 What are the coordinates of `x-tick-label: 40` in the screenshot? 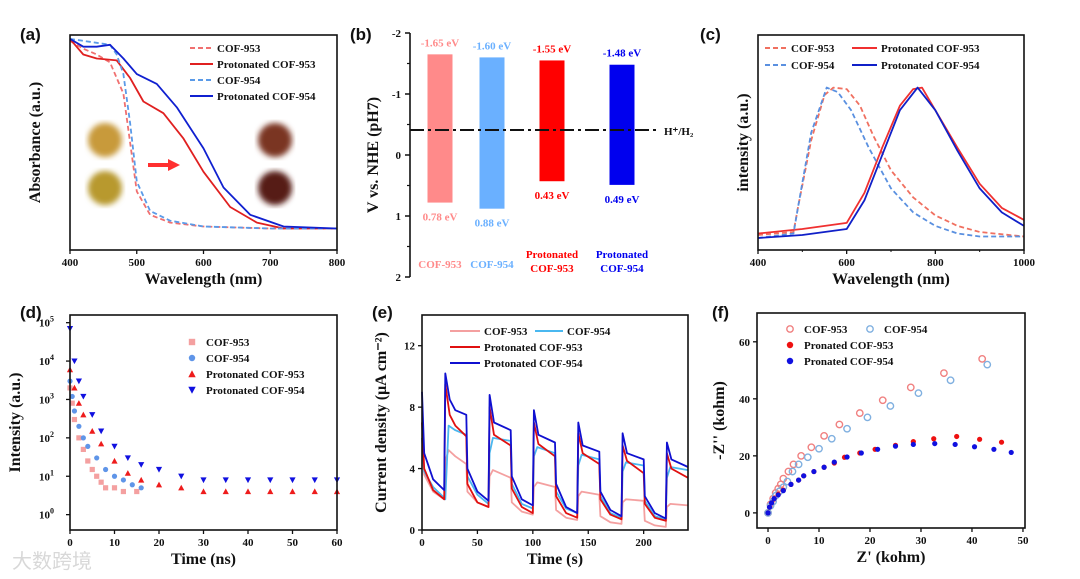 It's located at (972, 541).